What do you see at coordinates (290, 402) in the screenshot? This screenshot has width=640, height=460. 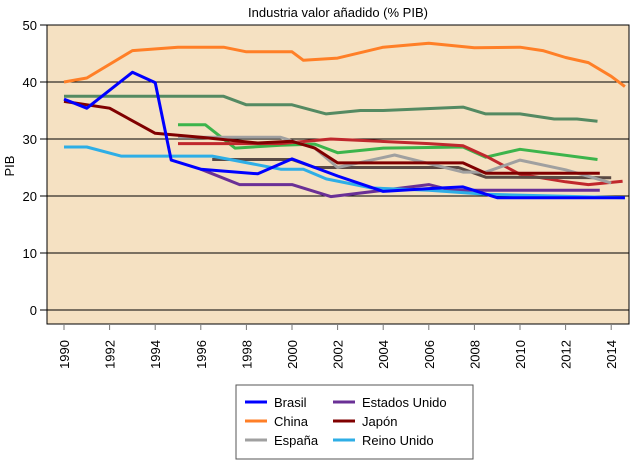 I see `legend-label: Brasil` at bounding box center [290, 402].